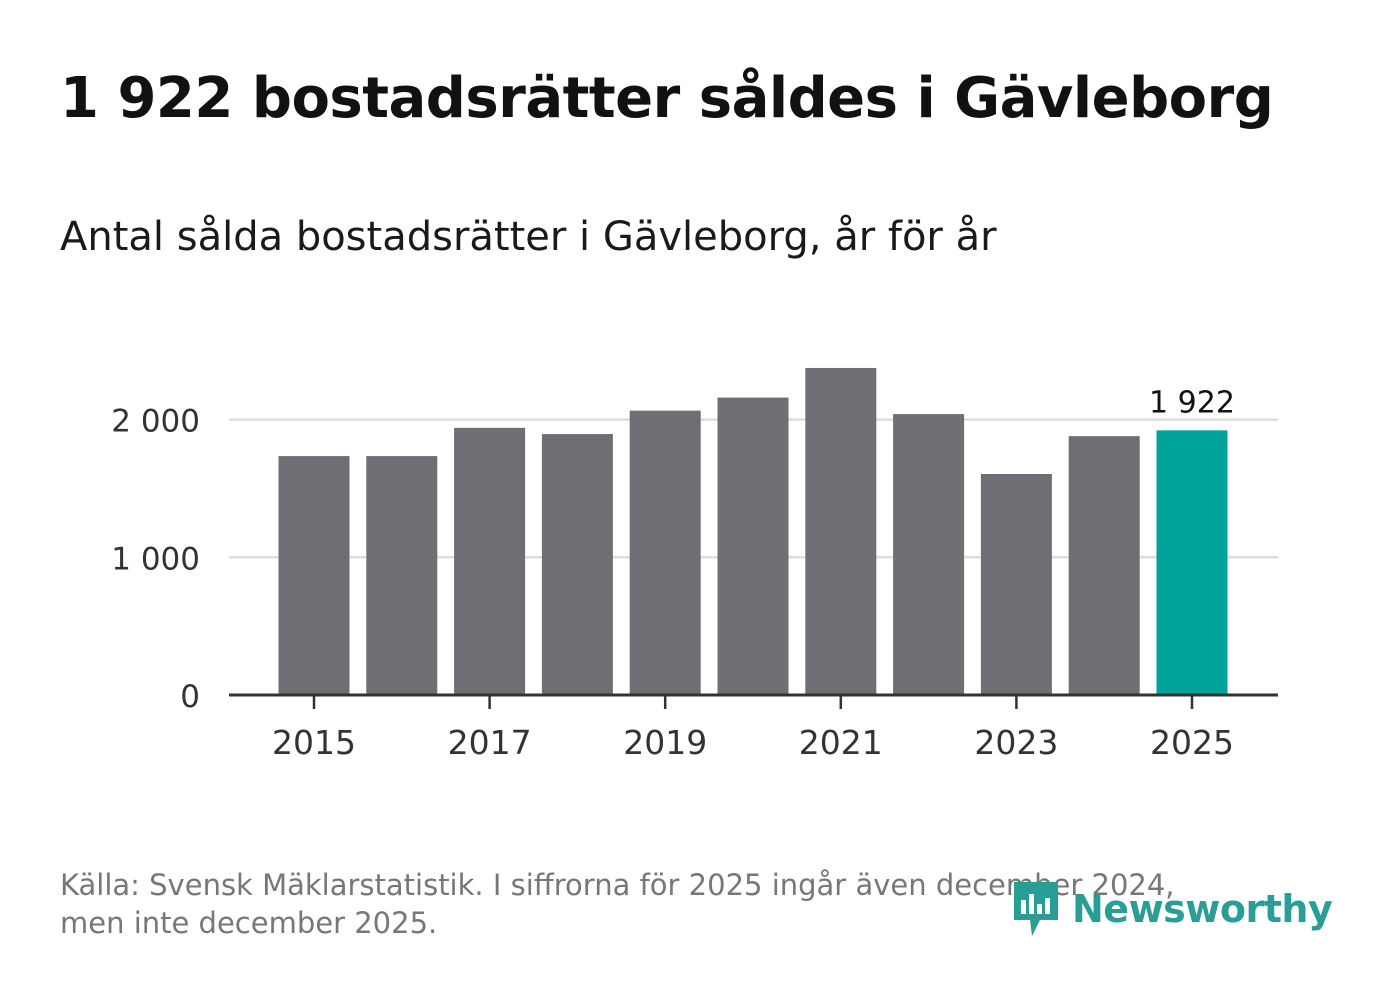 The height and width of the screenshot is (999, 1382). Describe the element at coordinates (753, 546) in the screenshot. I see `bar-2020` at that location.